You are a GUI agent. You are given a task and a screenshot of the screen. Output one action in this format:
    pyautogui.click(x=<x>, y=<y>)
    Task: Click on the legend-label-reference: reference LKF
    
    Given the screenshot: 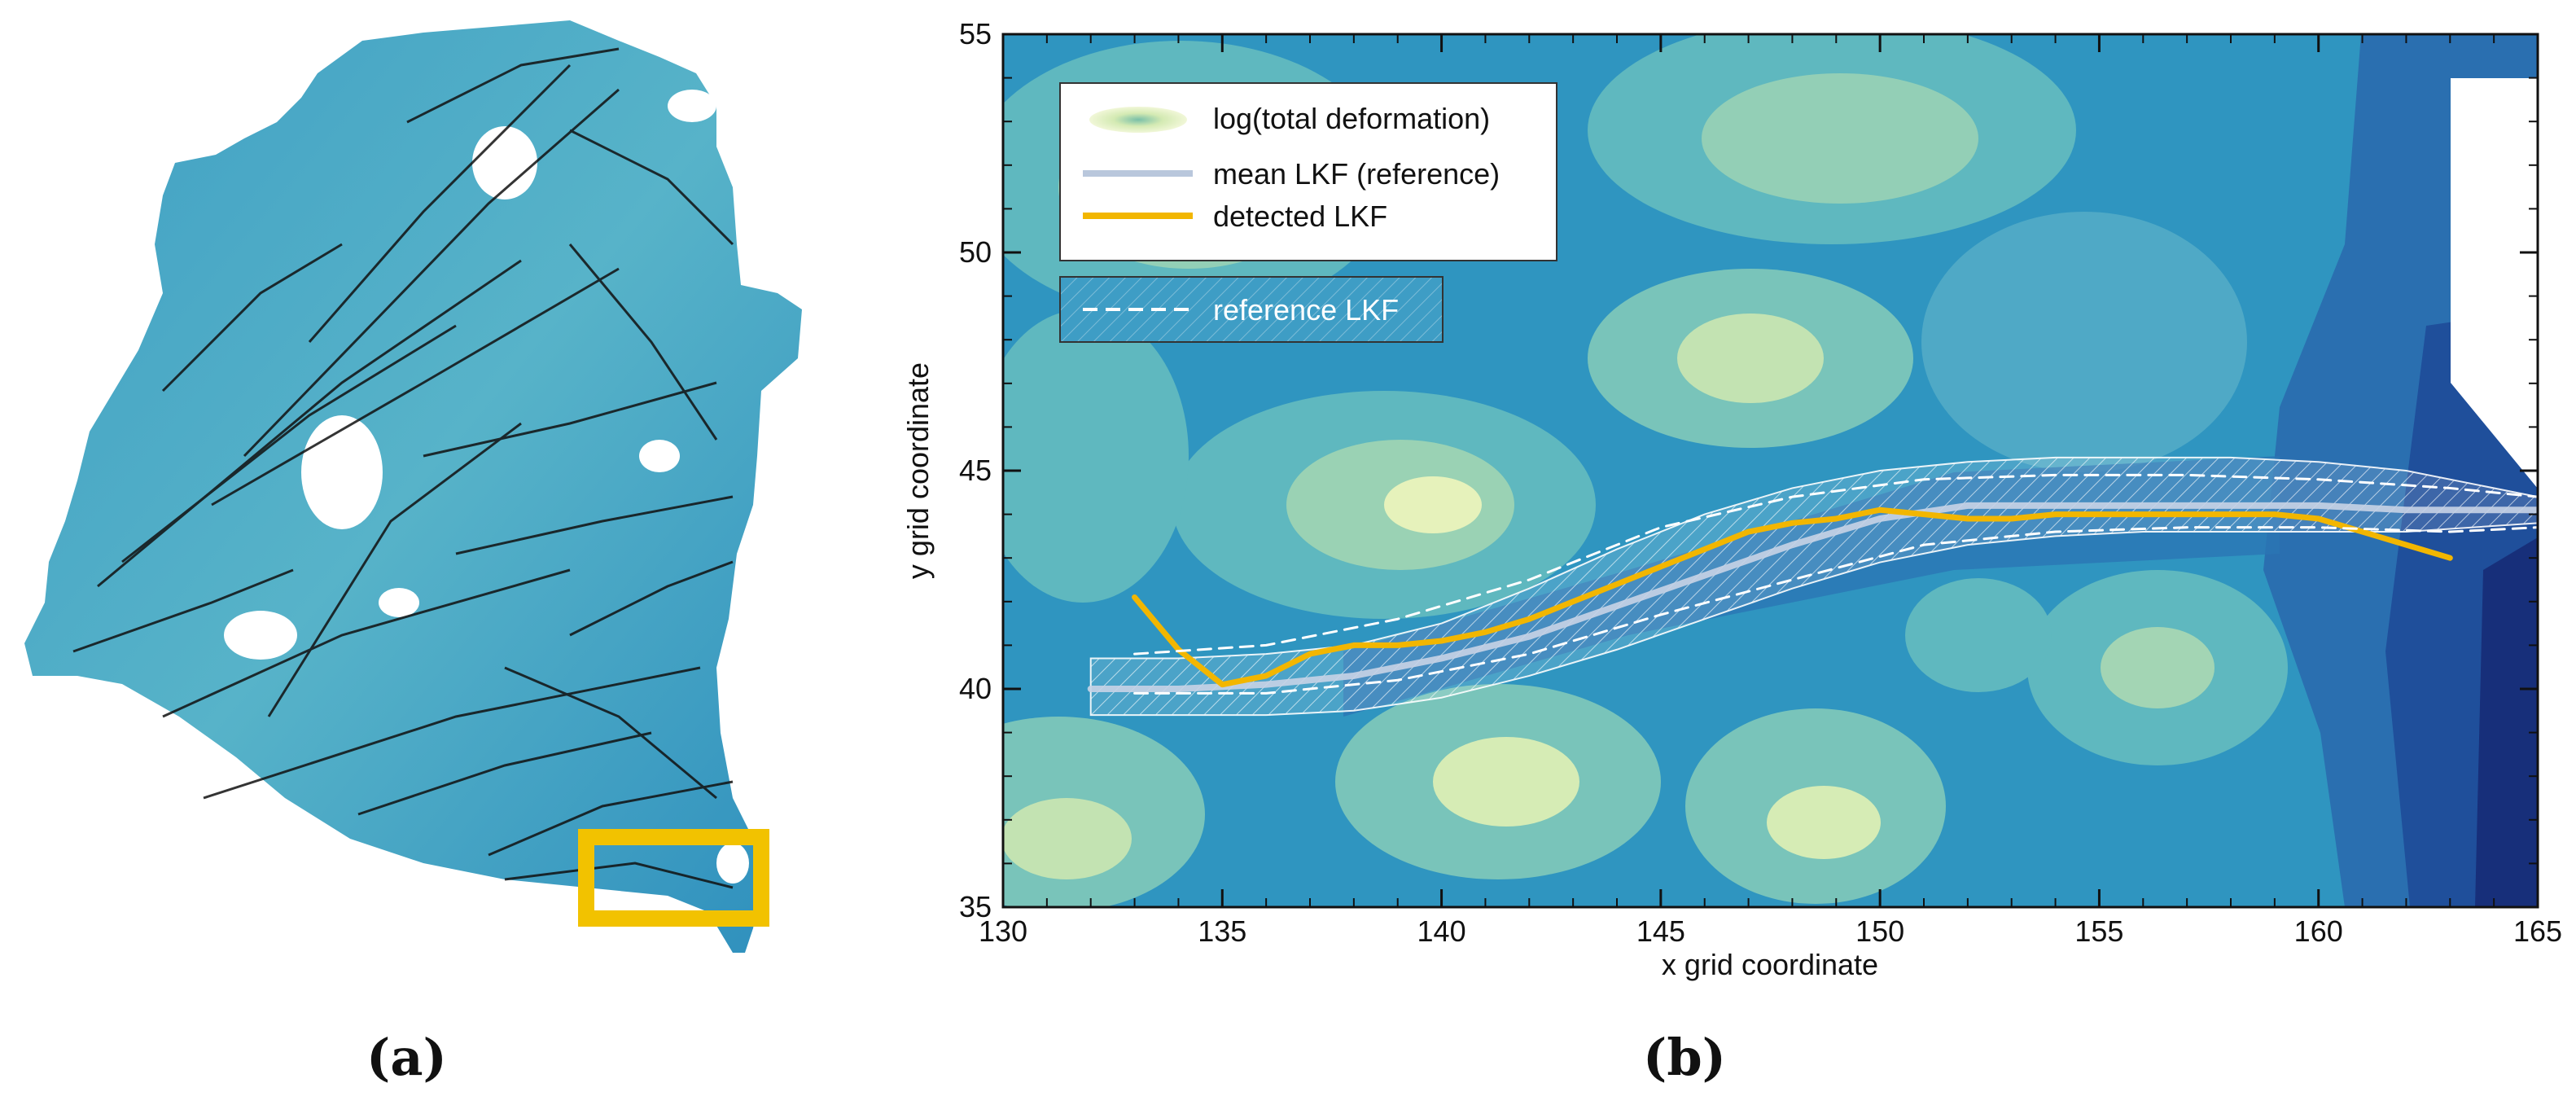 What is the action you would take?
    pyautogui.click(x=1306, y=310)
    